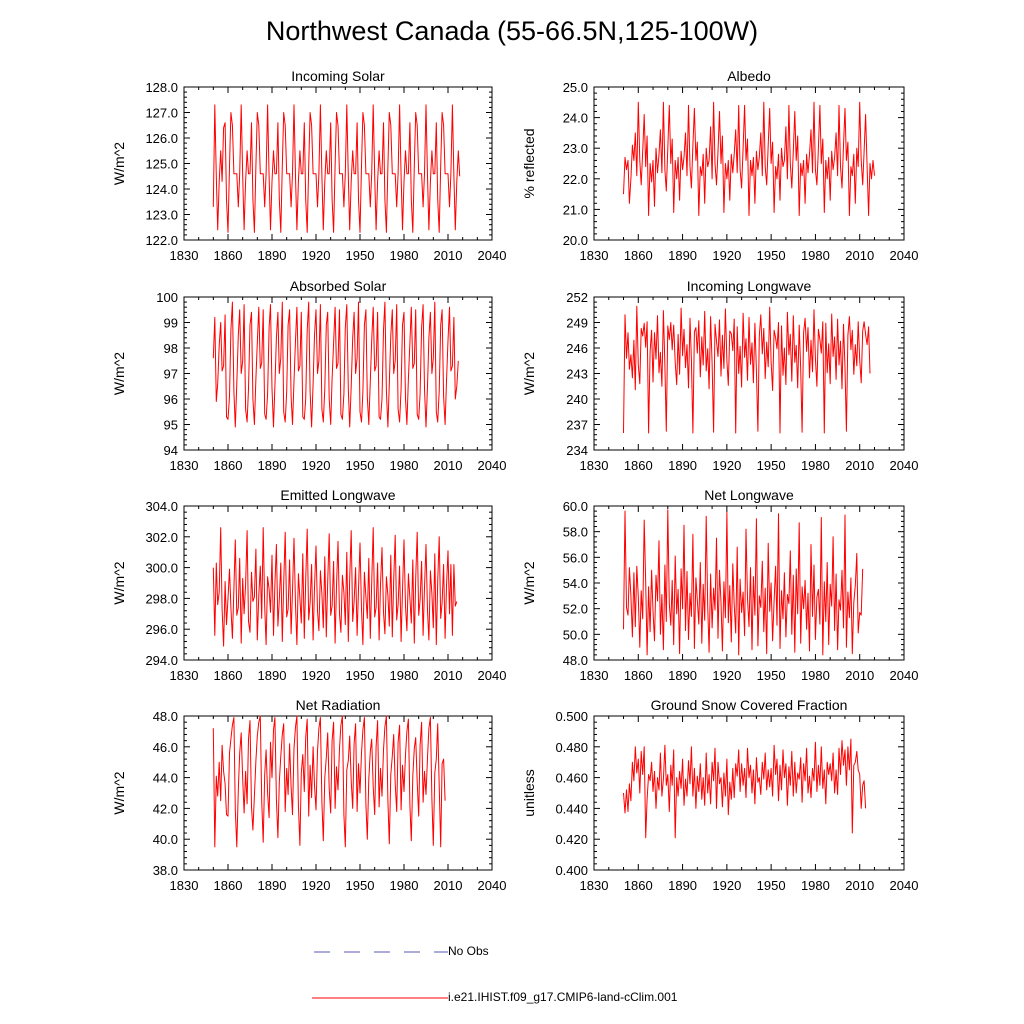 The height and width of the screenshot is (1024, 1024). I want to click on figure-title: Northwest Canada (55-66.5N,125-100W), so click(512, 31).